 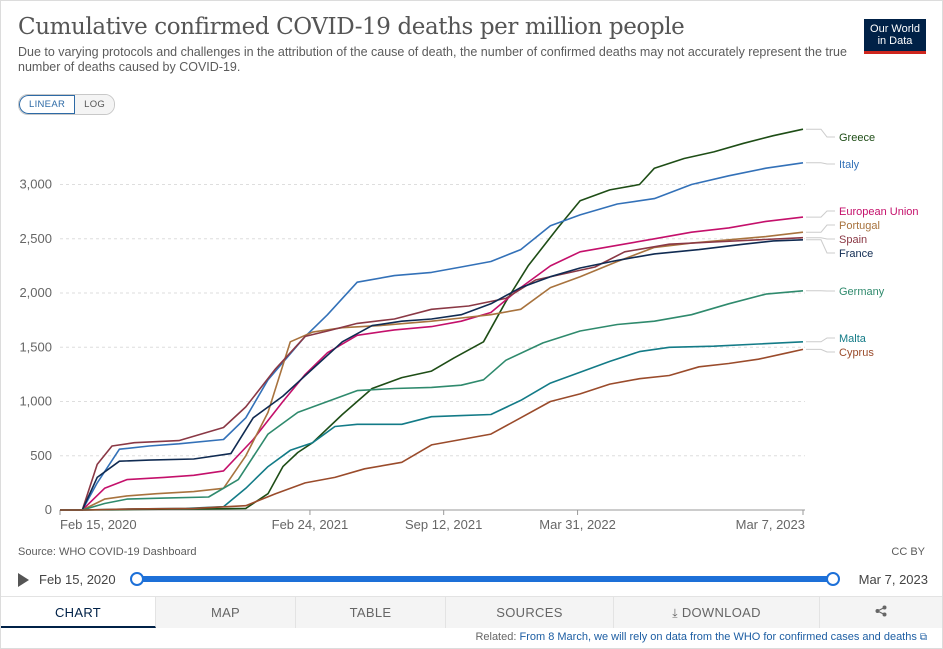 I want to click on tab-map: MAP, so click(x=226, y=612).